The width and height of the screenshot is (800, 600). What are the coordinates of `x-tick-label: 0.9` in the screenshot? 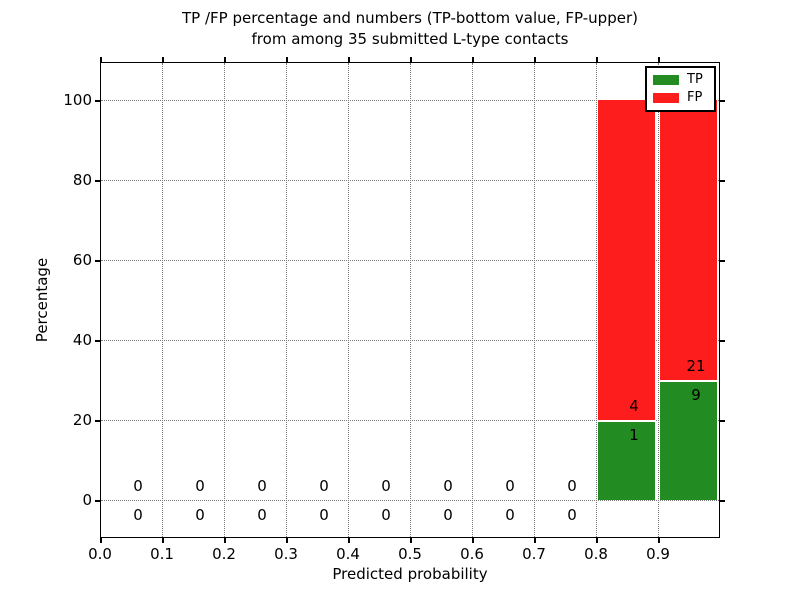 It's located at (658, 554).